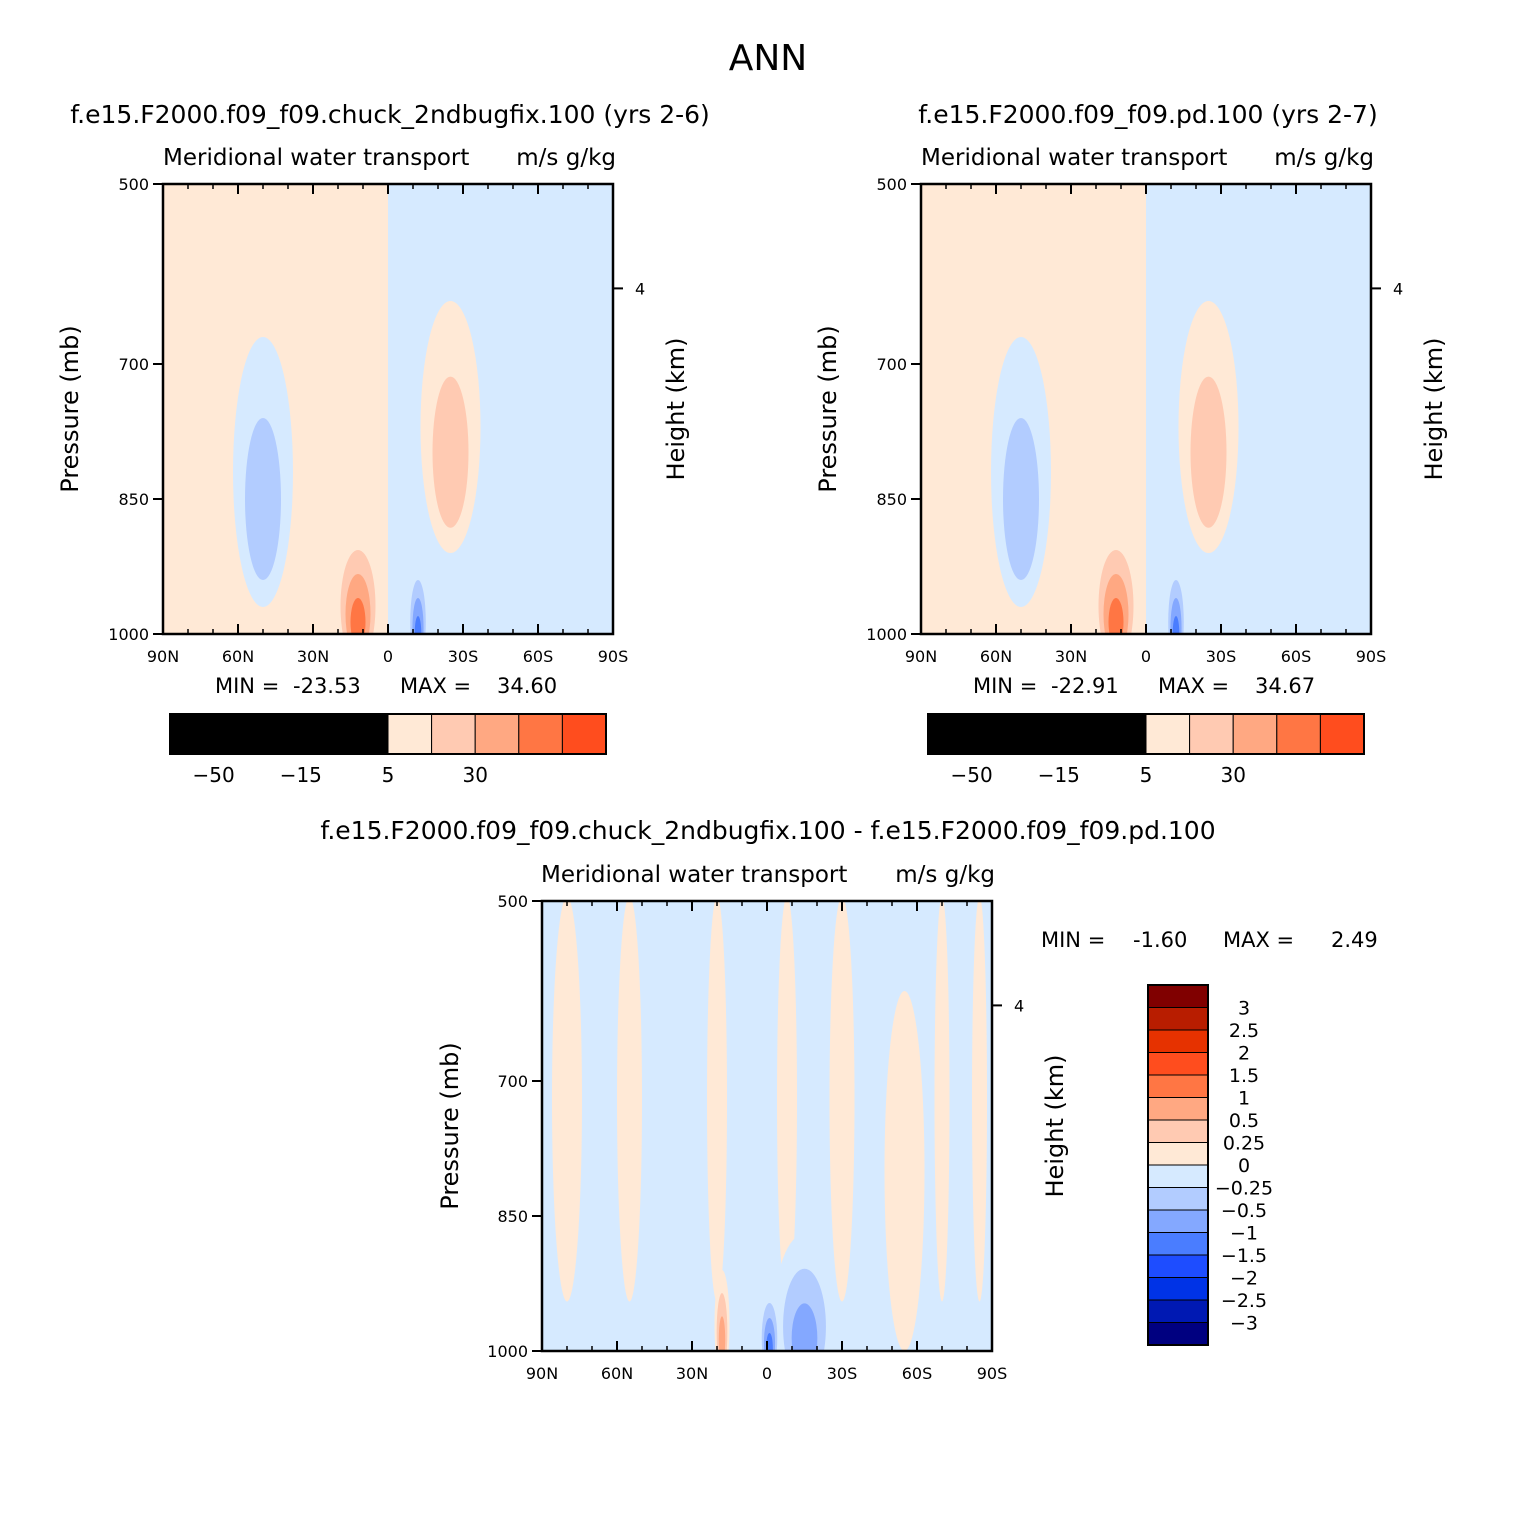 The image size is (1535, 1533). I want to click on y-right-tick-label: 4, so click(640, 288).